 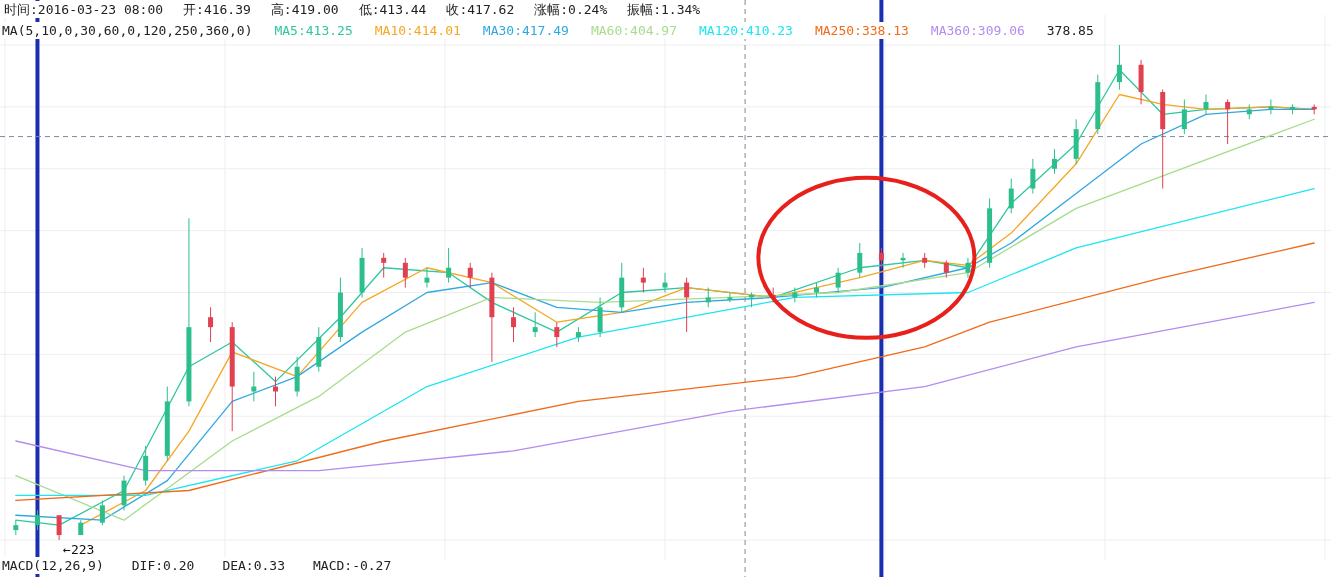 What do you see at coordinates (163, 565) in the screenshot?
I see `text: DIF:0.20` at bounding box center [163, 565].